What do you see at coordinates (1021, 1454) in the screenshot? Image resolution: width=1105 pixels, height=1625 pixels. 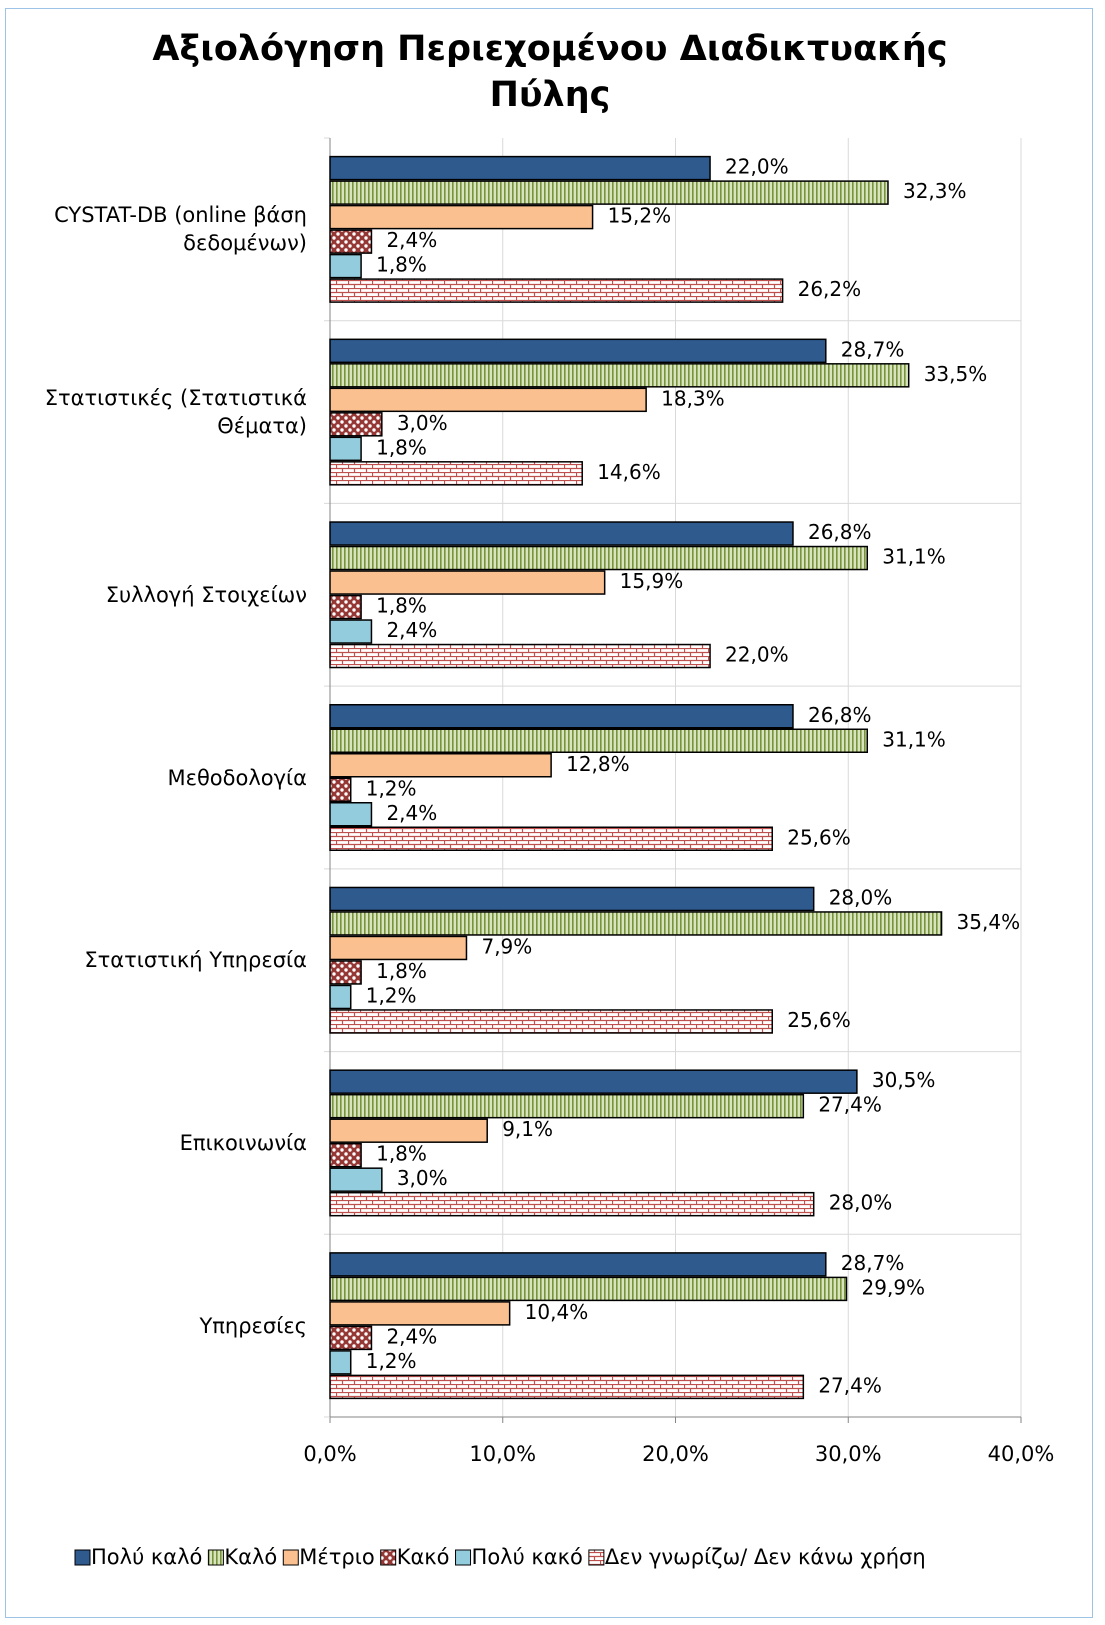 I see `x-tick-label: 40,0%` at bounding box center [1021, 1454].